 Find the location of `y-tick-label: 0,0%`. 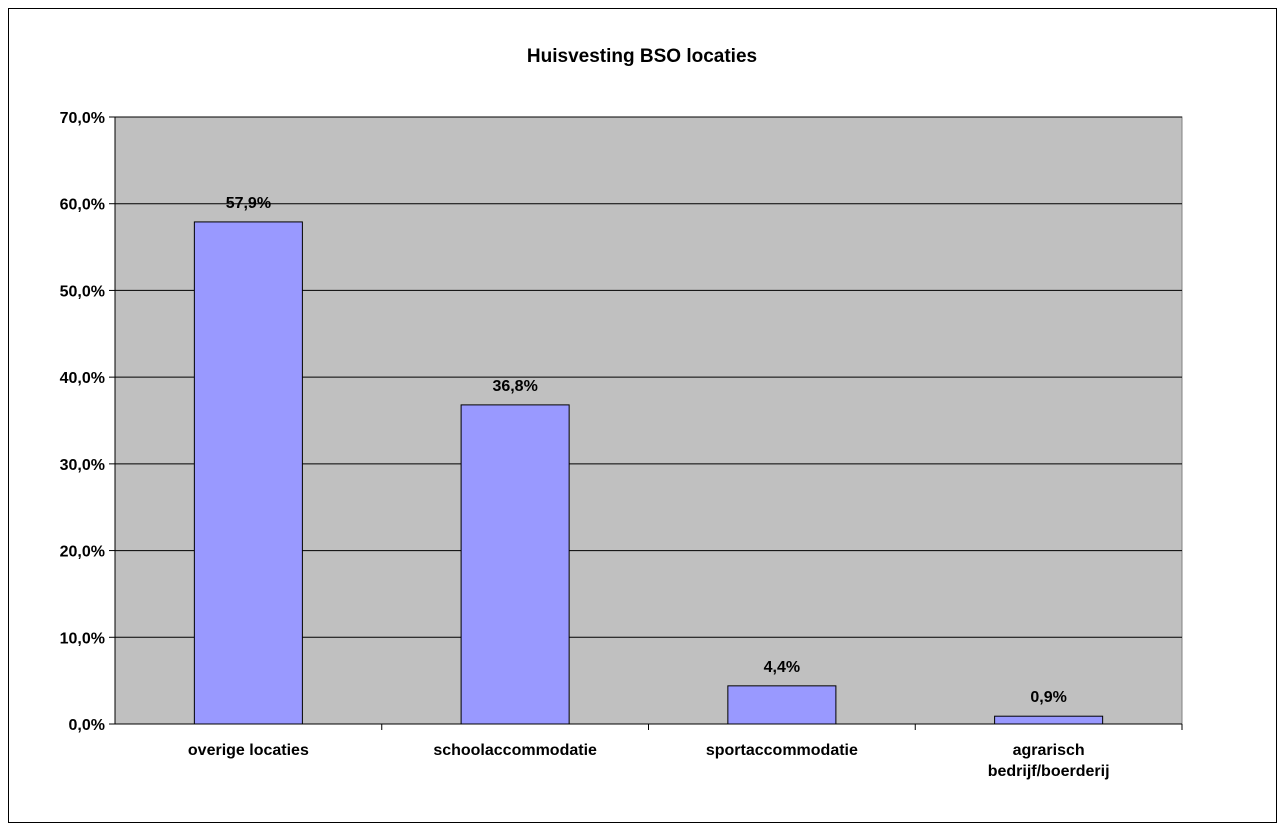

y-tick-label: 0,0% is located at coordinates (87, 725).